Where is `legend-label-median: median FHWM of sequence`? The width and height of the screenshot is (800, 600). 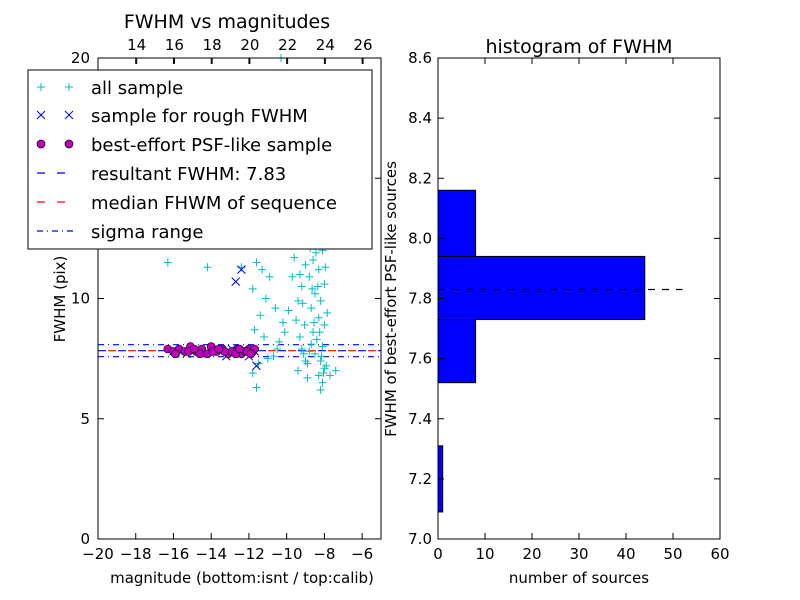
legend-label-median: median FHWM of sequence is located at coordinates (214, 203).